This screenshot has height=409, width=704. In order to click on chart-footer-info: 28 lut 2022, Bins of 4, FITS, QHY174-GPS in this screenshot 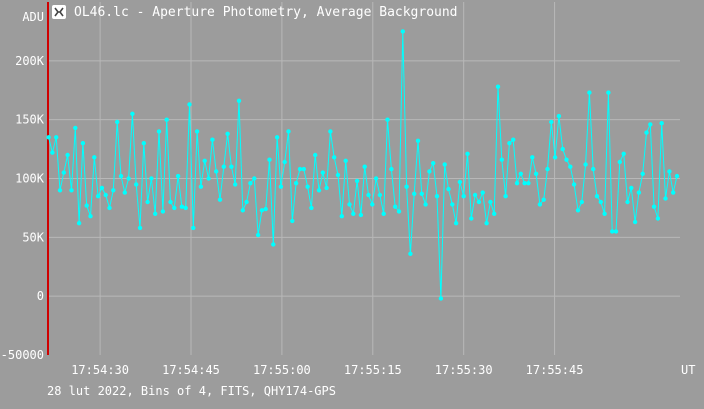, I will do `click(191, 391)`.